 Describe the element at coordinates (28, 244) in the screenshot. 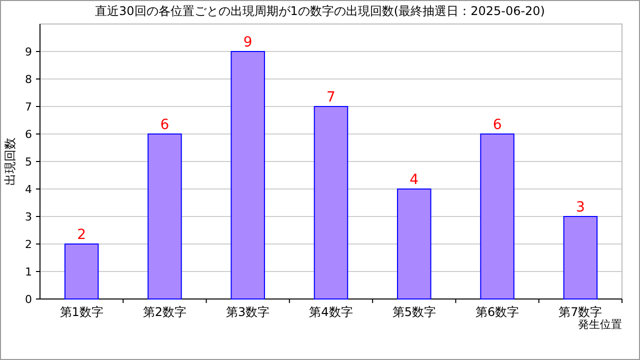

I see `y-tick-label: 2` at that location.